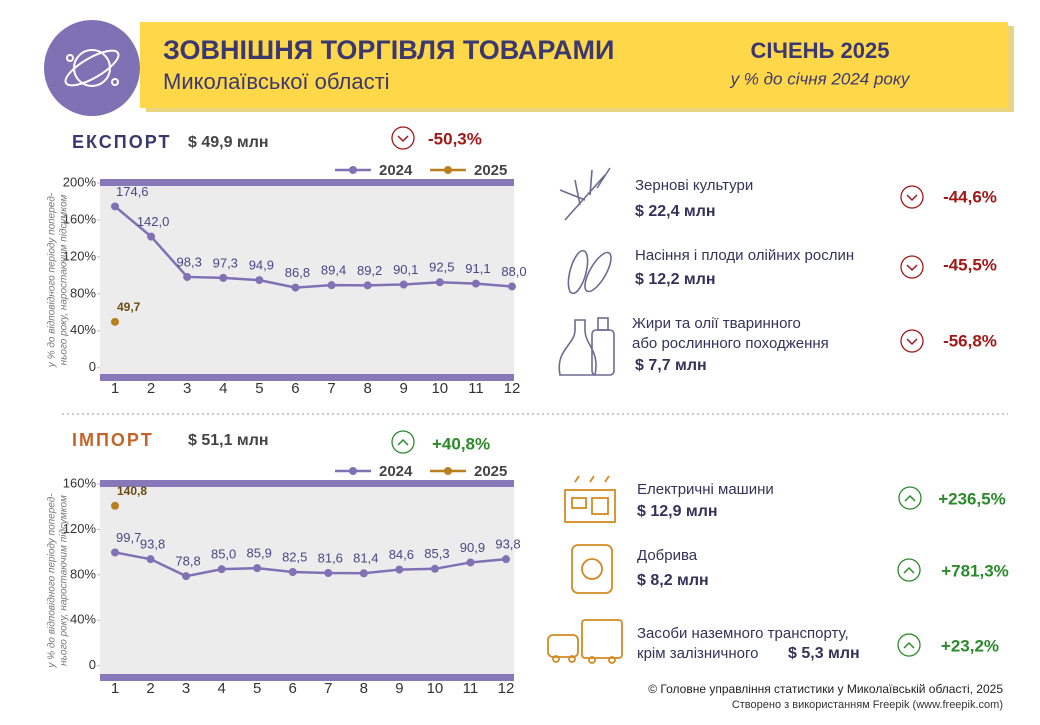 The height and width of the screenshot is (725, 1040). I want to click on machine-icon, so click(590, 499).